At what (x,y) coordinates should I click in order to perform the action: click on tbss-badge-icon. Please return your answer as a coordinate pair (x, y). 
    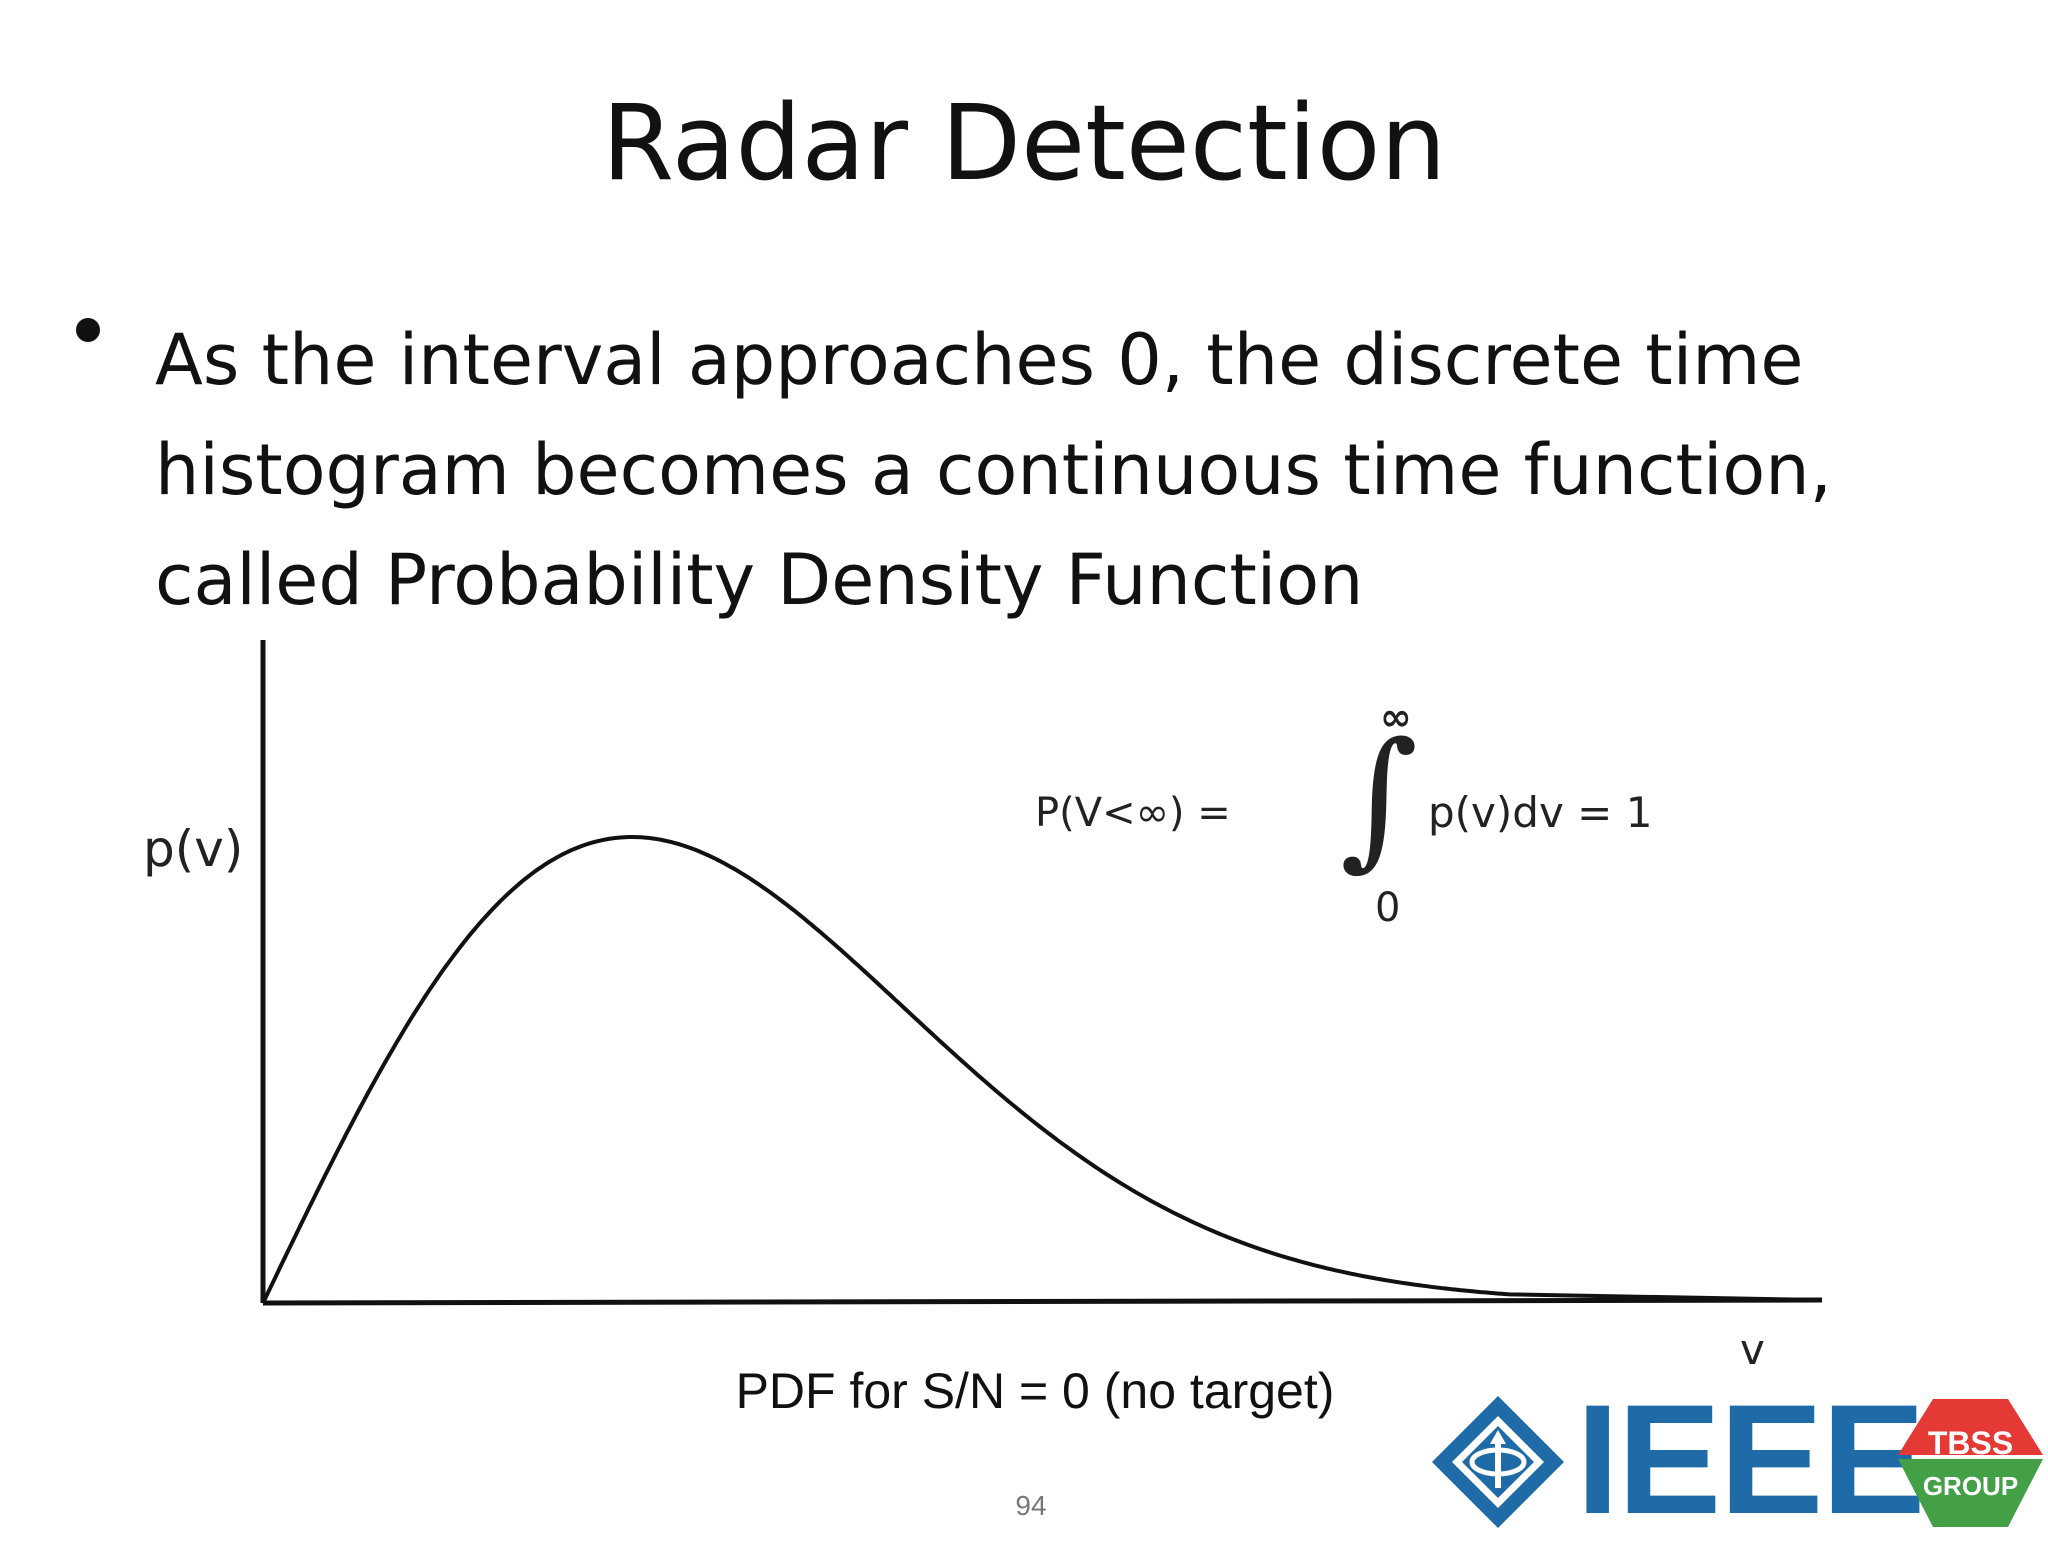
    Looking at the image, I should click on (1970, 1463).